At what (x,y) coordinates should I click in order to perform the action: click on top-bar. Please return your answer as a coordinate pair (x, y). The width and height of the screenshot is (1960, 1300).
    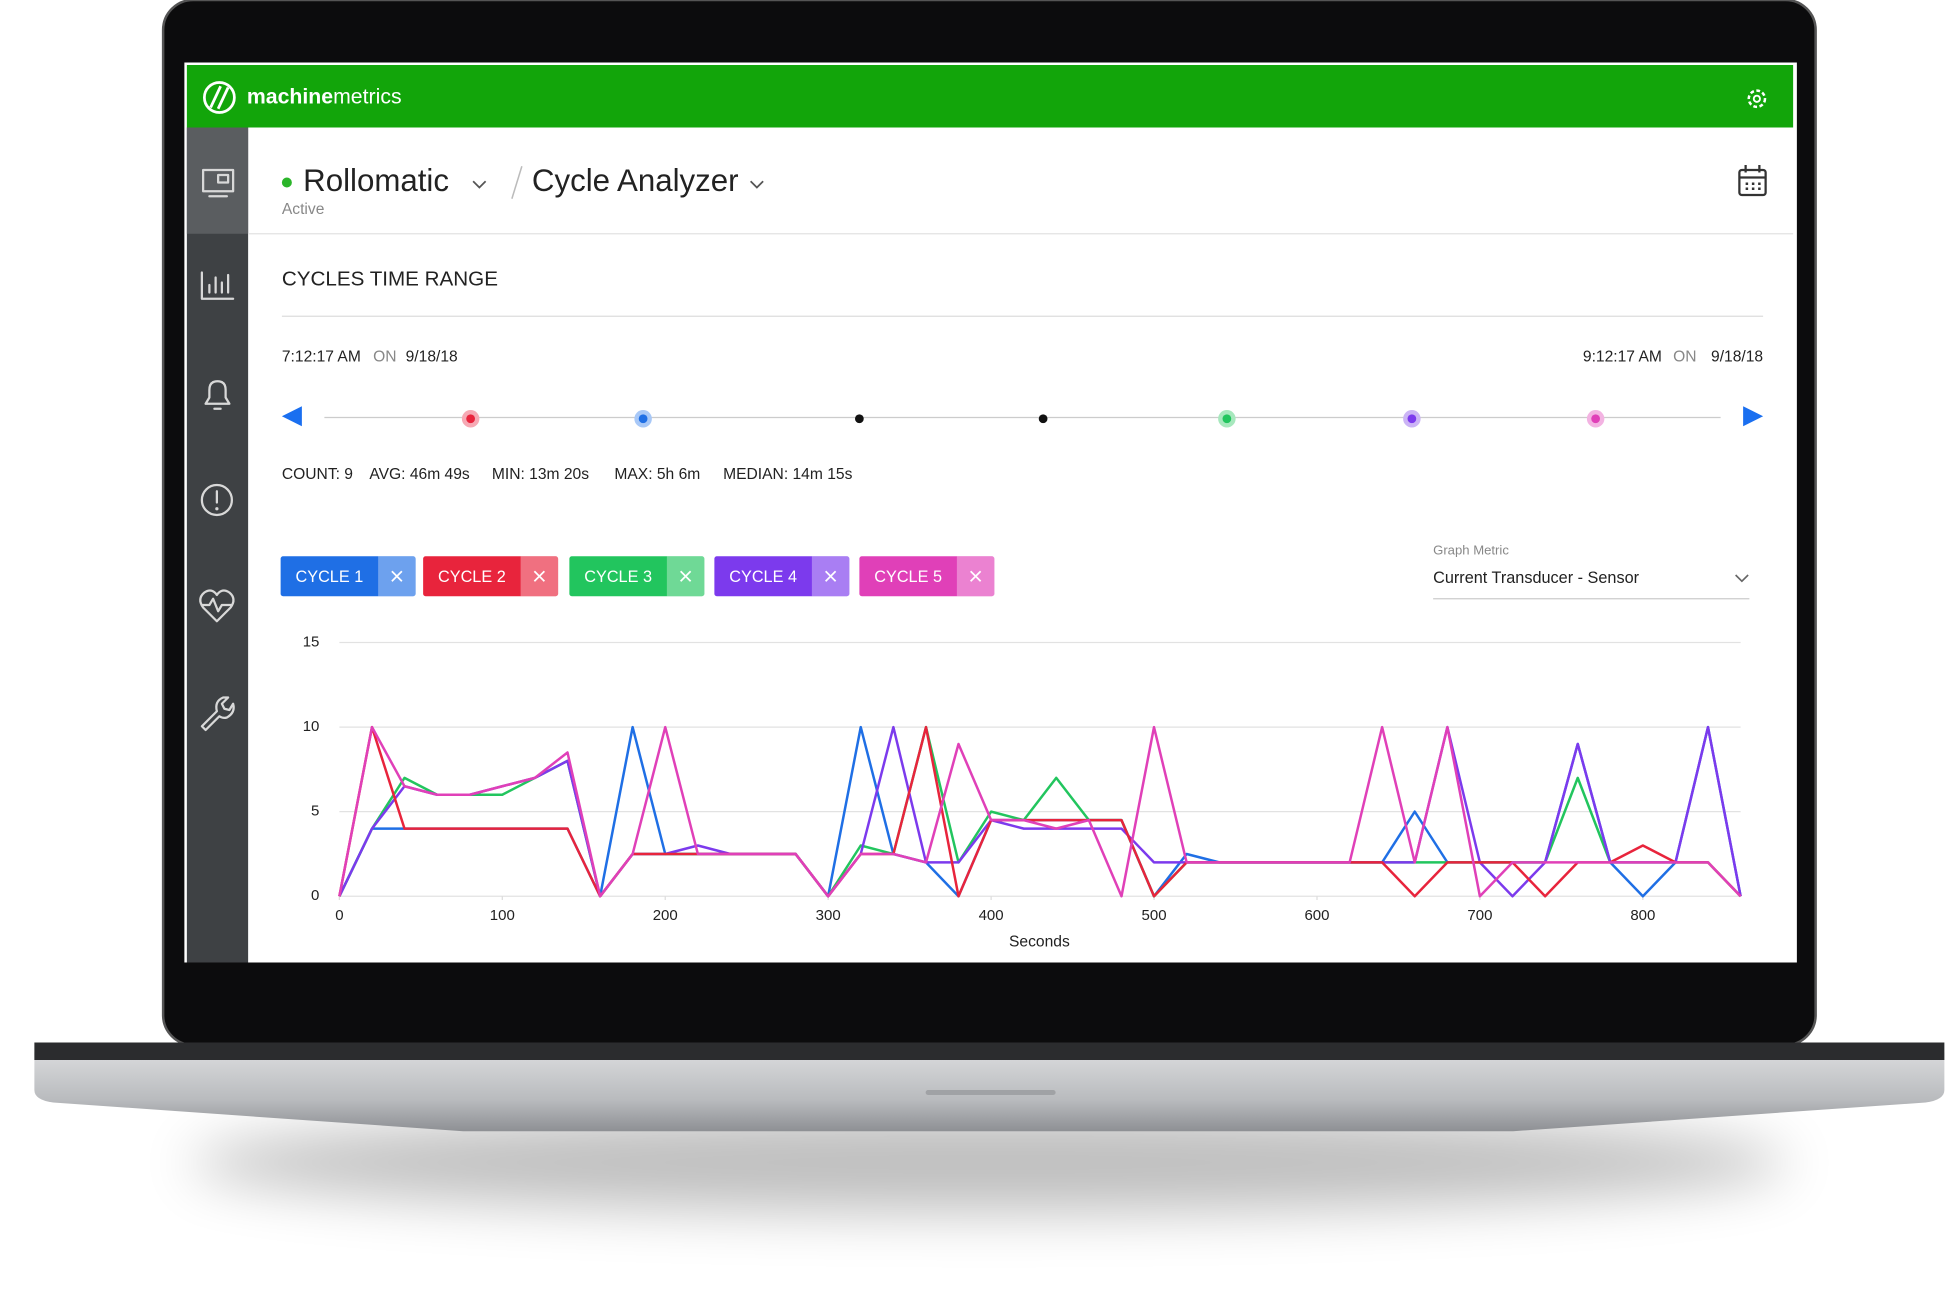
    Looking at the image, I should click on (990, 96).